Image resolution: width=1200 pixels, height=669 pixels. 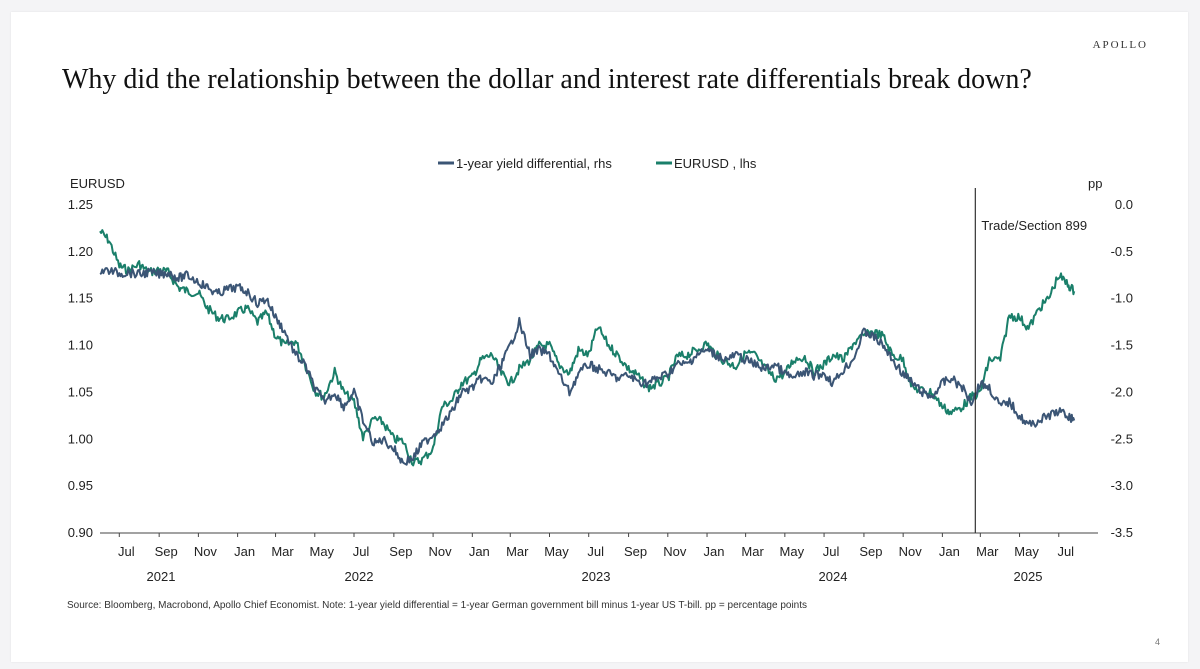 I want to click on y-tick-left: 1.20, so click(x=80, y=251).